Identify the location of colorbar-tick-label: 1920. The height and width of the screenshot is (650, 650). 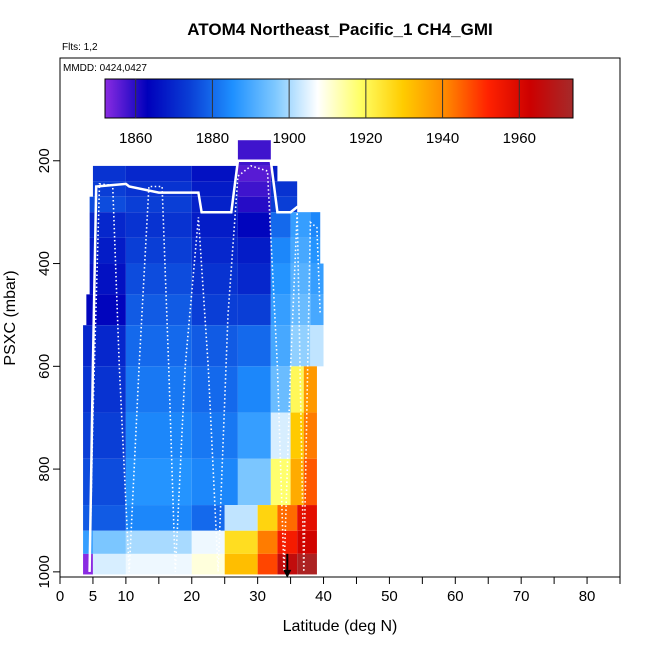
(365, 138).